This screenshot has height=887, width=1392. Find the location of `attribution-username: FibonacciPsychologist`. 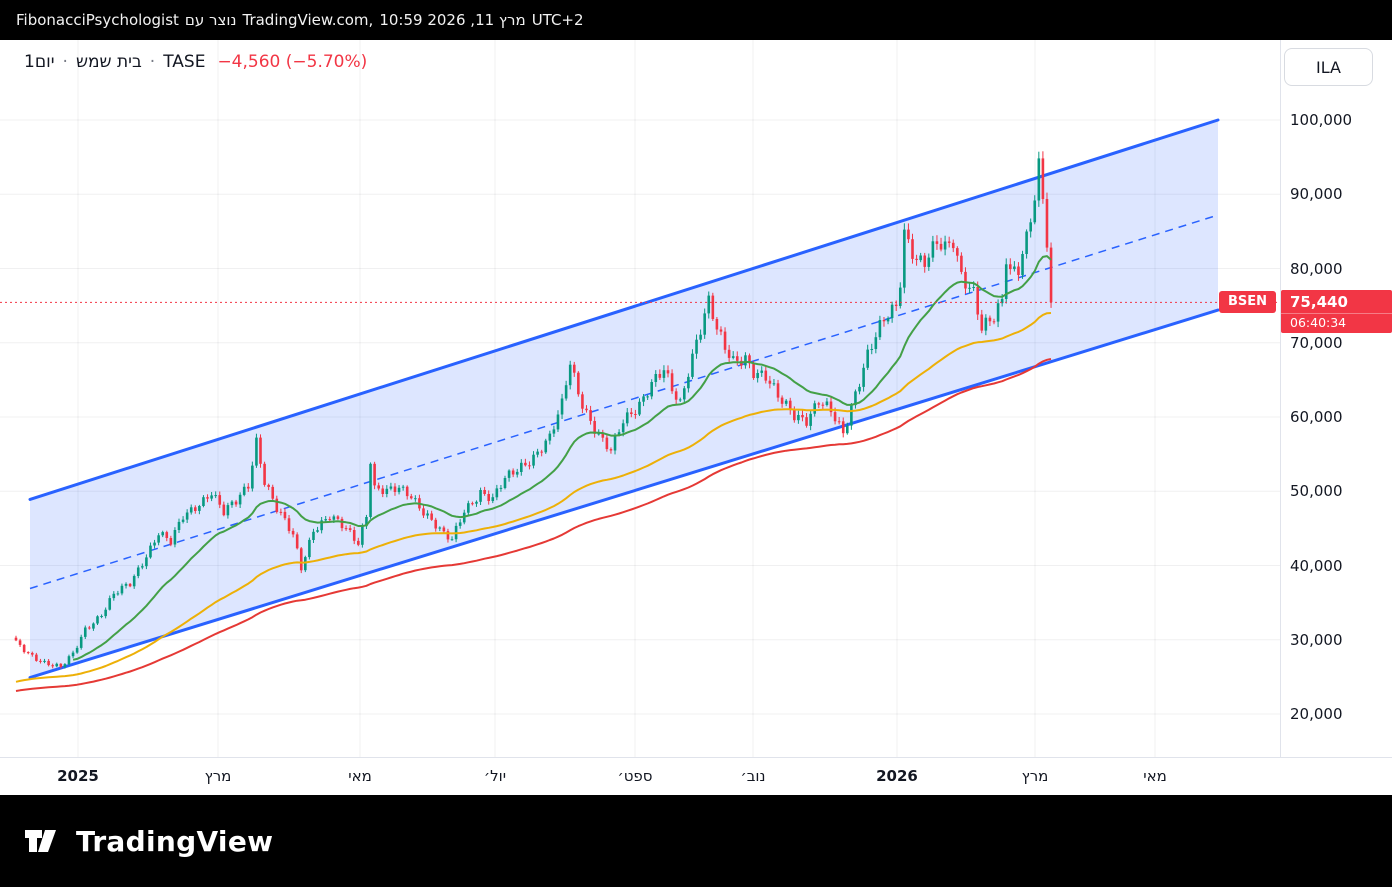

attribution-username: FibonacciPsychologist is located at coordinates (97, 20).